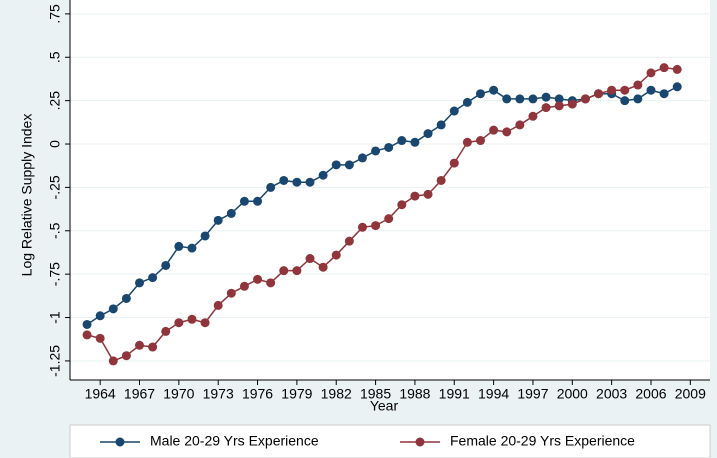  What do you see at coordinates (55, 274) in the screenshot?
I see `y-tick-label: -.75` at bounding box center [55, 274].